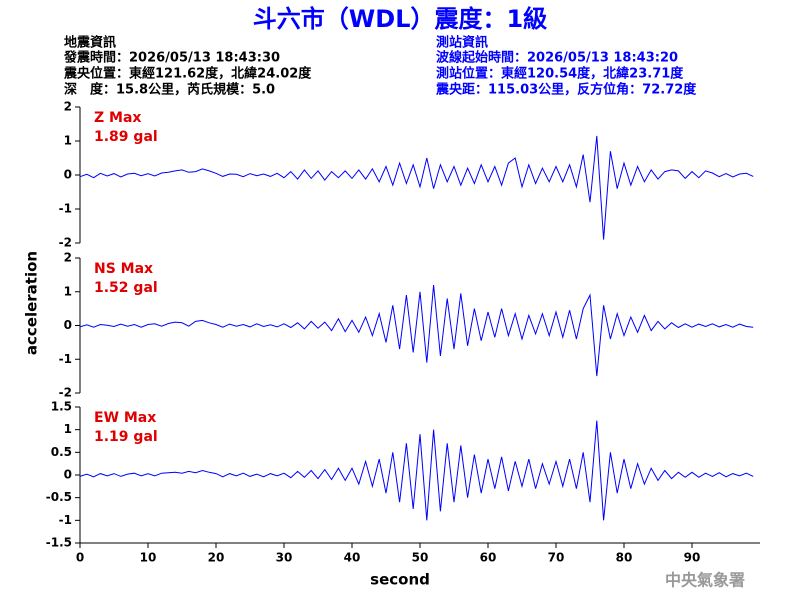 The height and width of the screenshot is (600, 800). I want to click on info-left: 震央位置：東經121.62度，北緯24.02度, so click(187, 74).